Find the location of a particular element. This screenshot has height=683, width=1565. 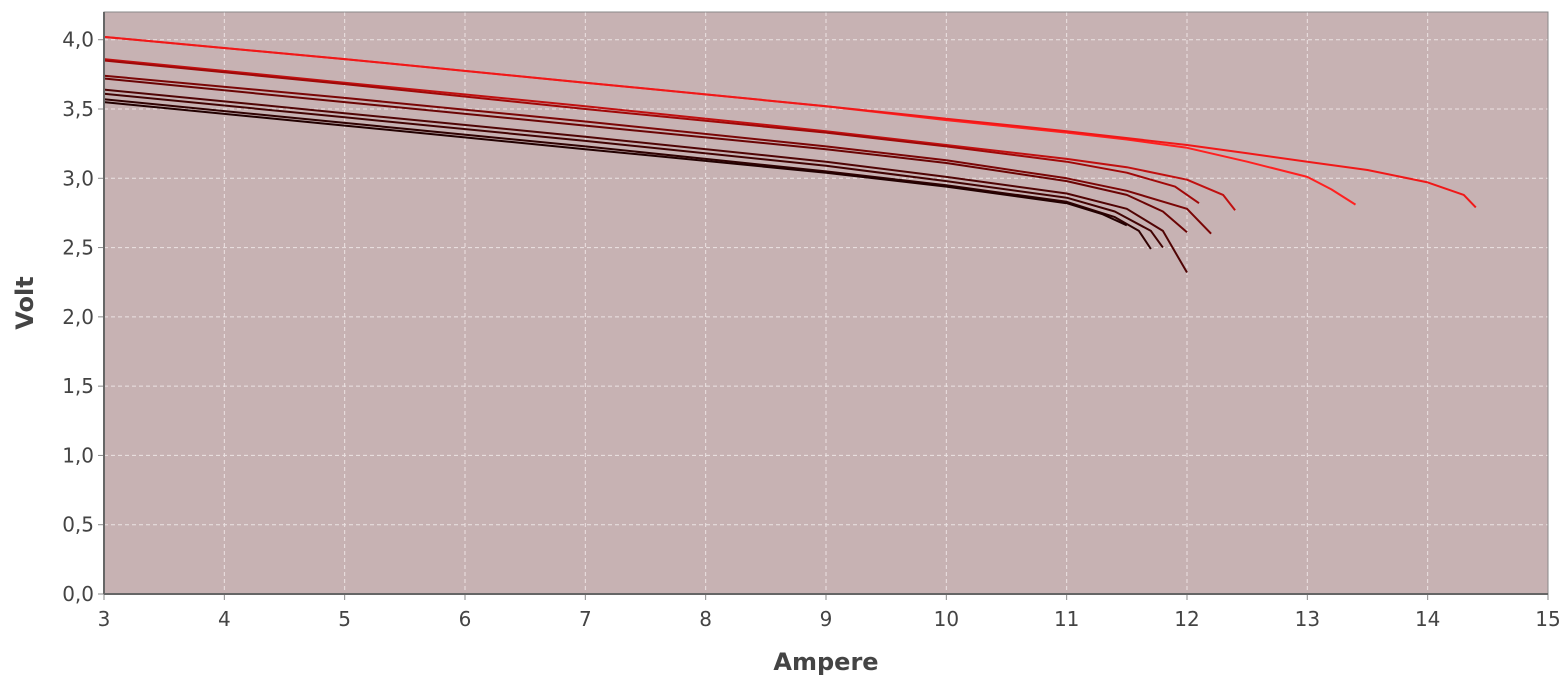

x-tick-label: 14 is located at coordinates (1427, 619).